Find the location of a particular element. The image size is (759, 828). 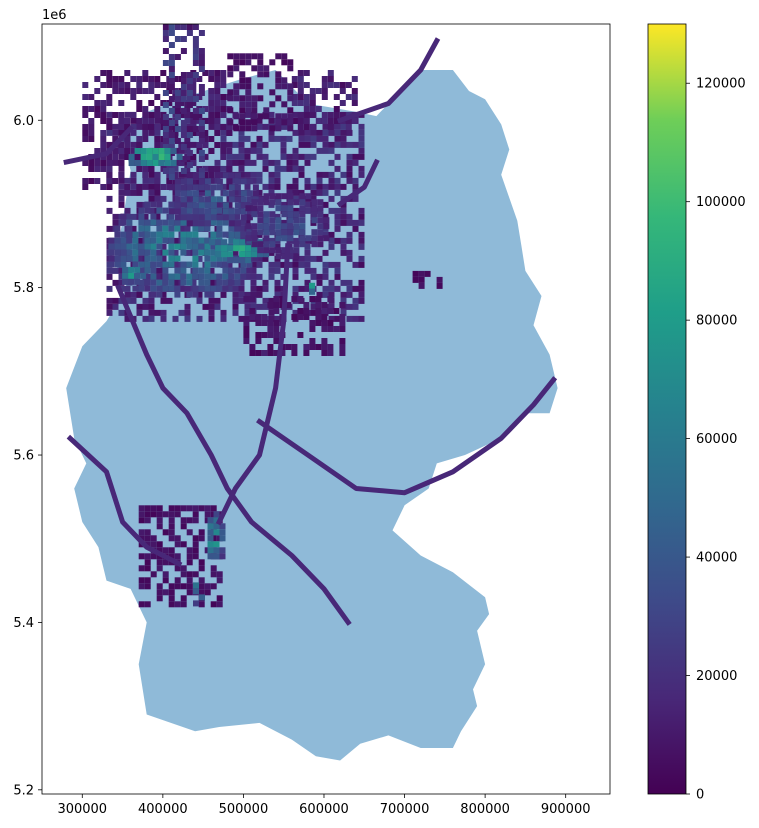

y-tick-label: 6.0 is located at coordinates (23, 121).